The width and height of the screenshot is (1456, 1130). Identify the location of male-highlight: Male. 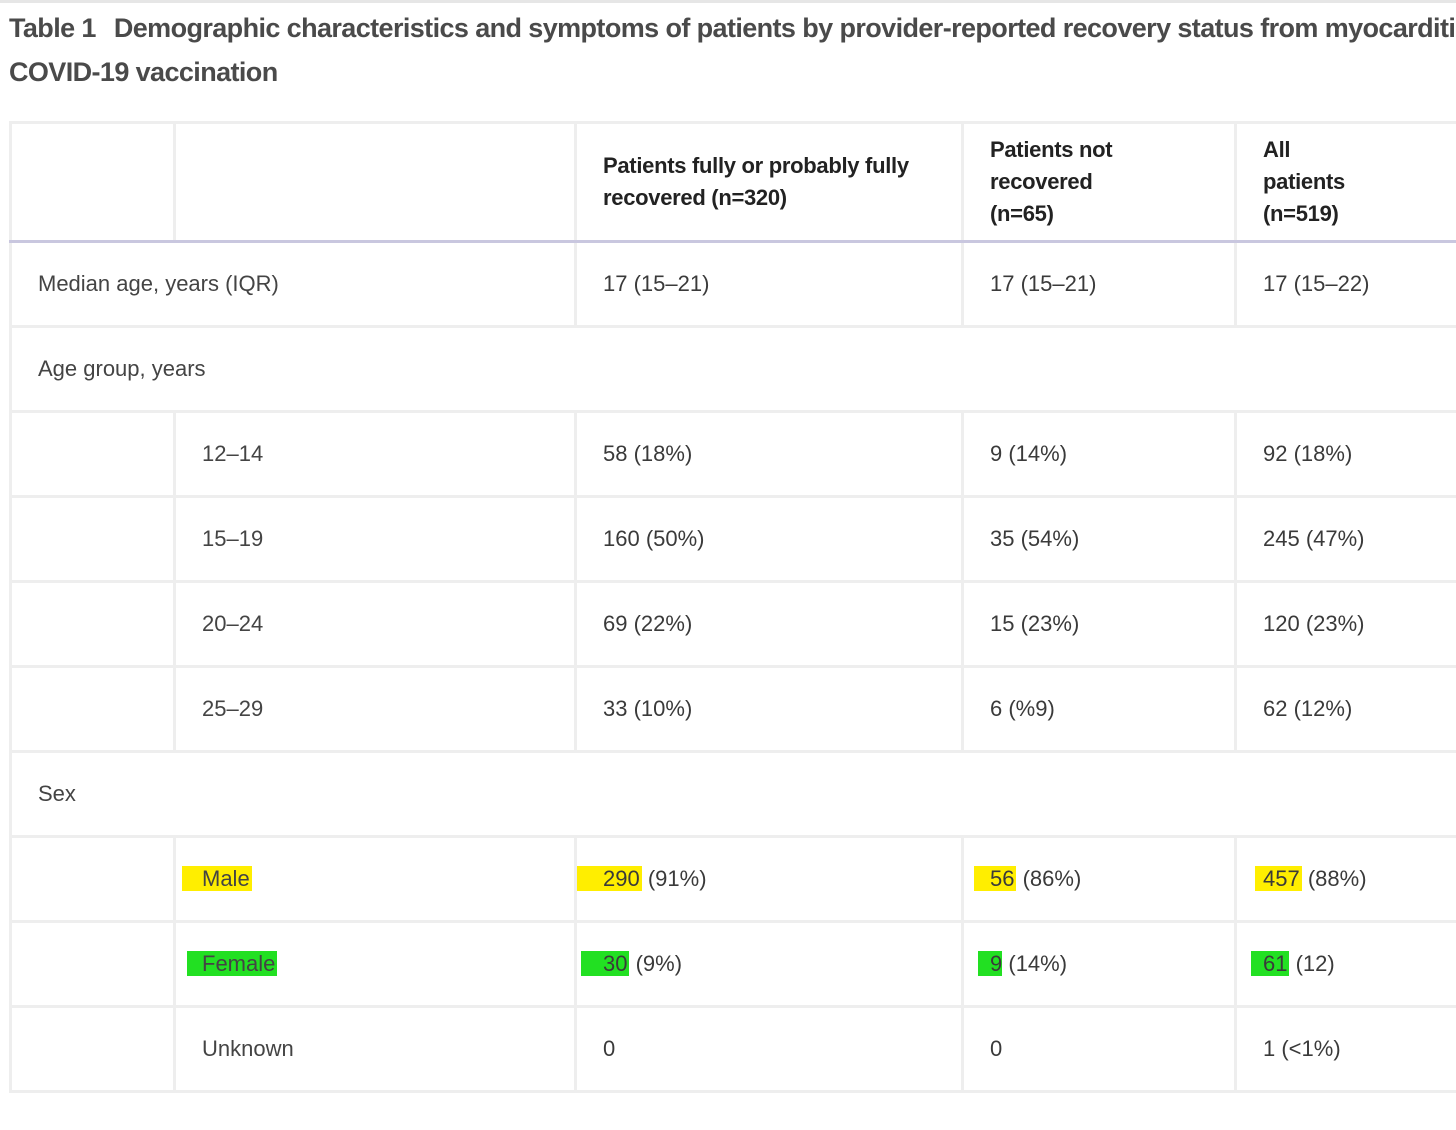
(217, 878).